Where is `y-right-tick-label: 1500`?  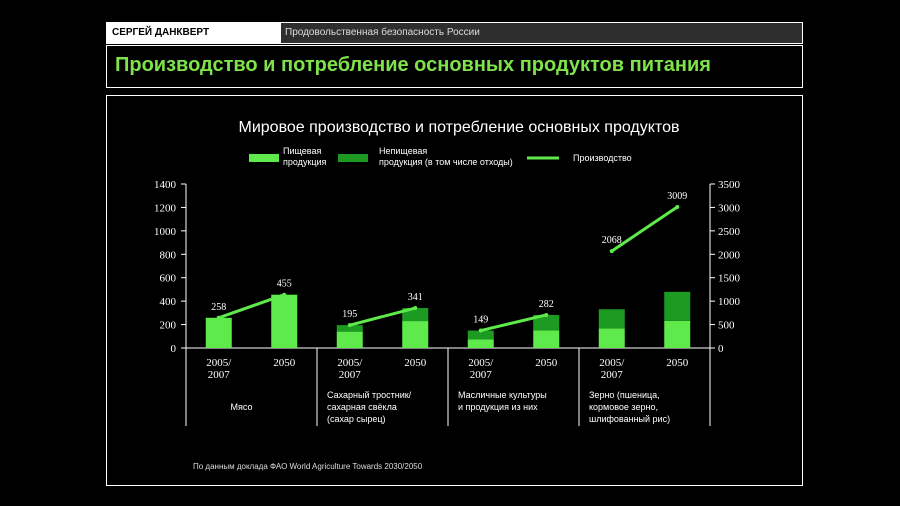 y-right-tick-label: 1500 is located at coordinates (729, 279).